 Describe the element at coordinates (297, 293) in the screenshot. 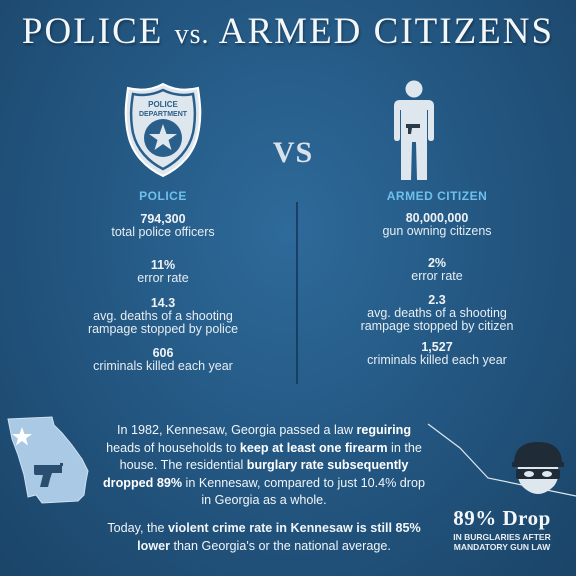

I see `column-divider` at that location.